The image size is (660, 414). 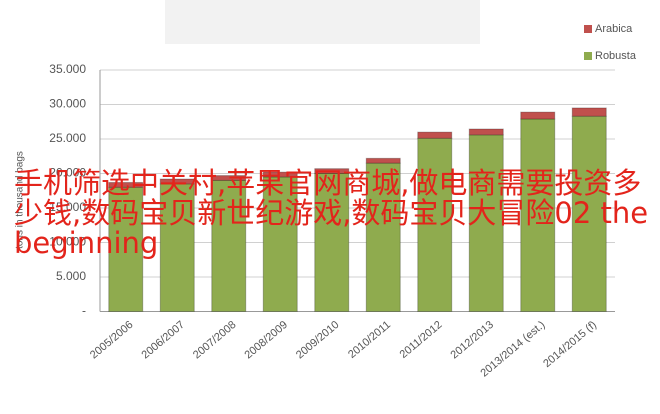 What do you see at coordinates (266, 340) in the screenshot?
I see `x-tick-label: 2008/2009` at bounding box center [266, 340].